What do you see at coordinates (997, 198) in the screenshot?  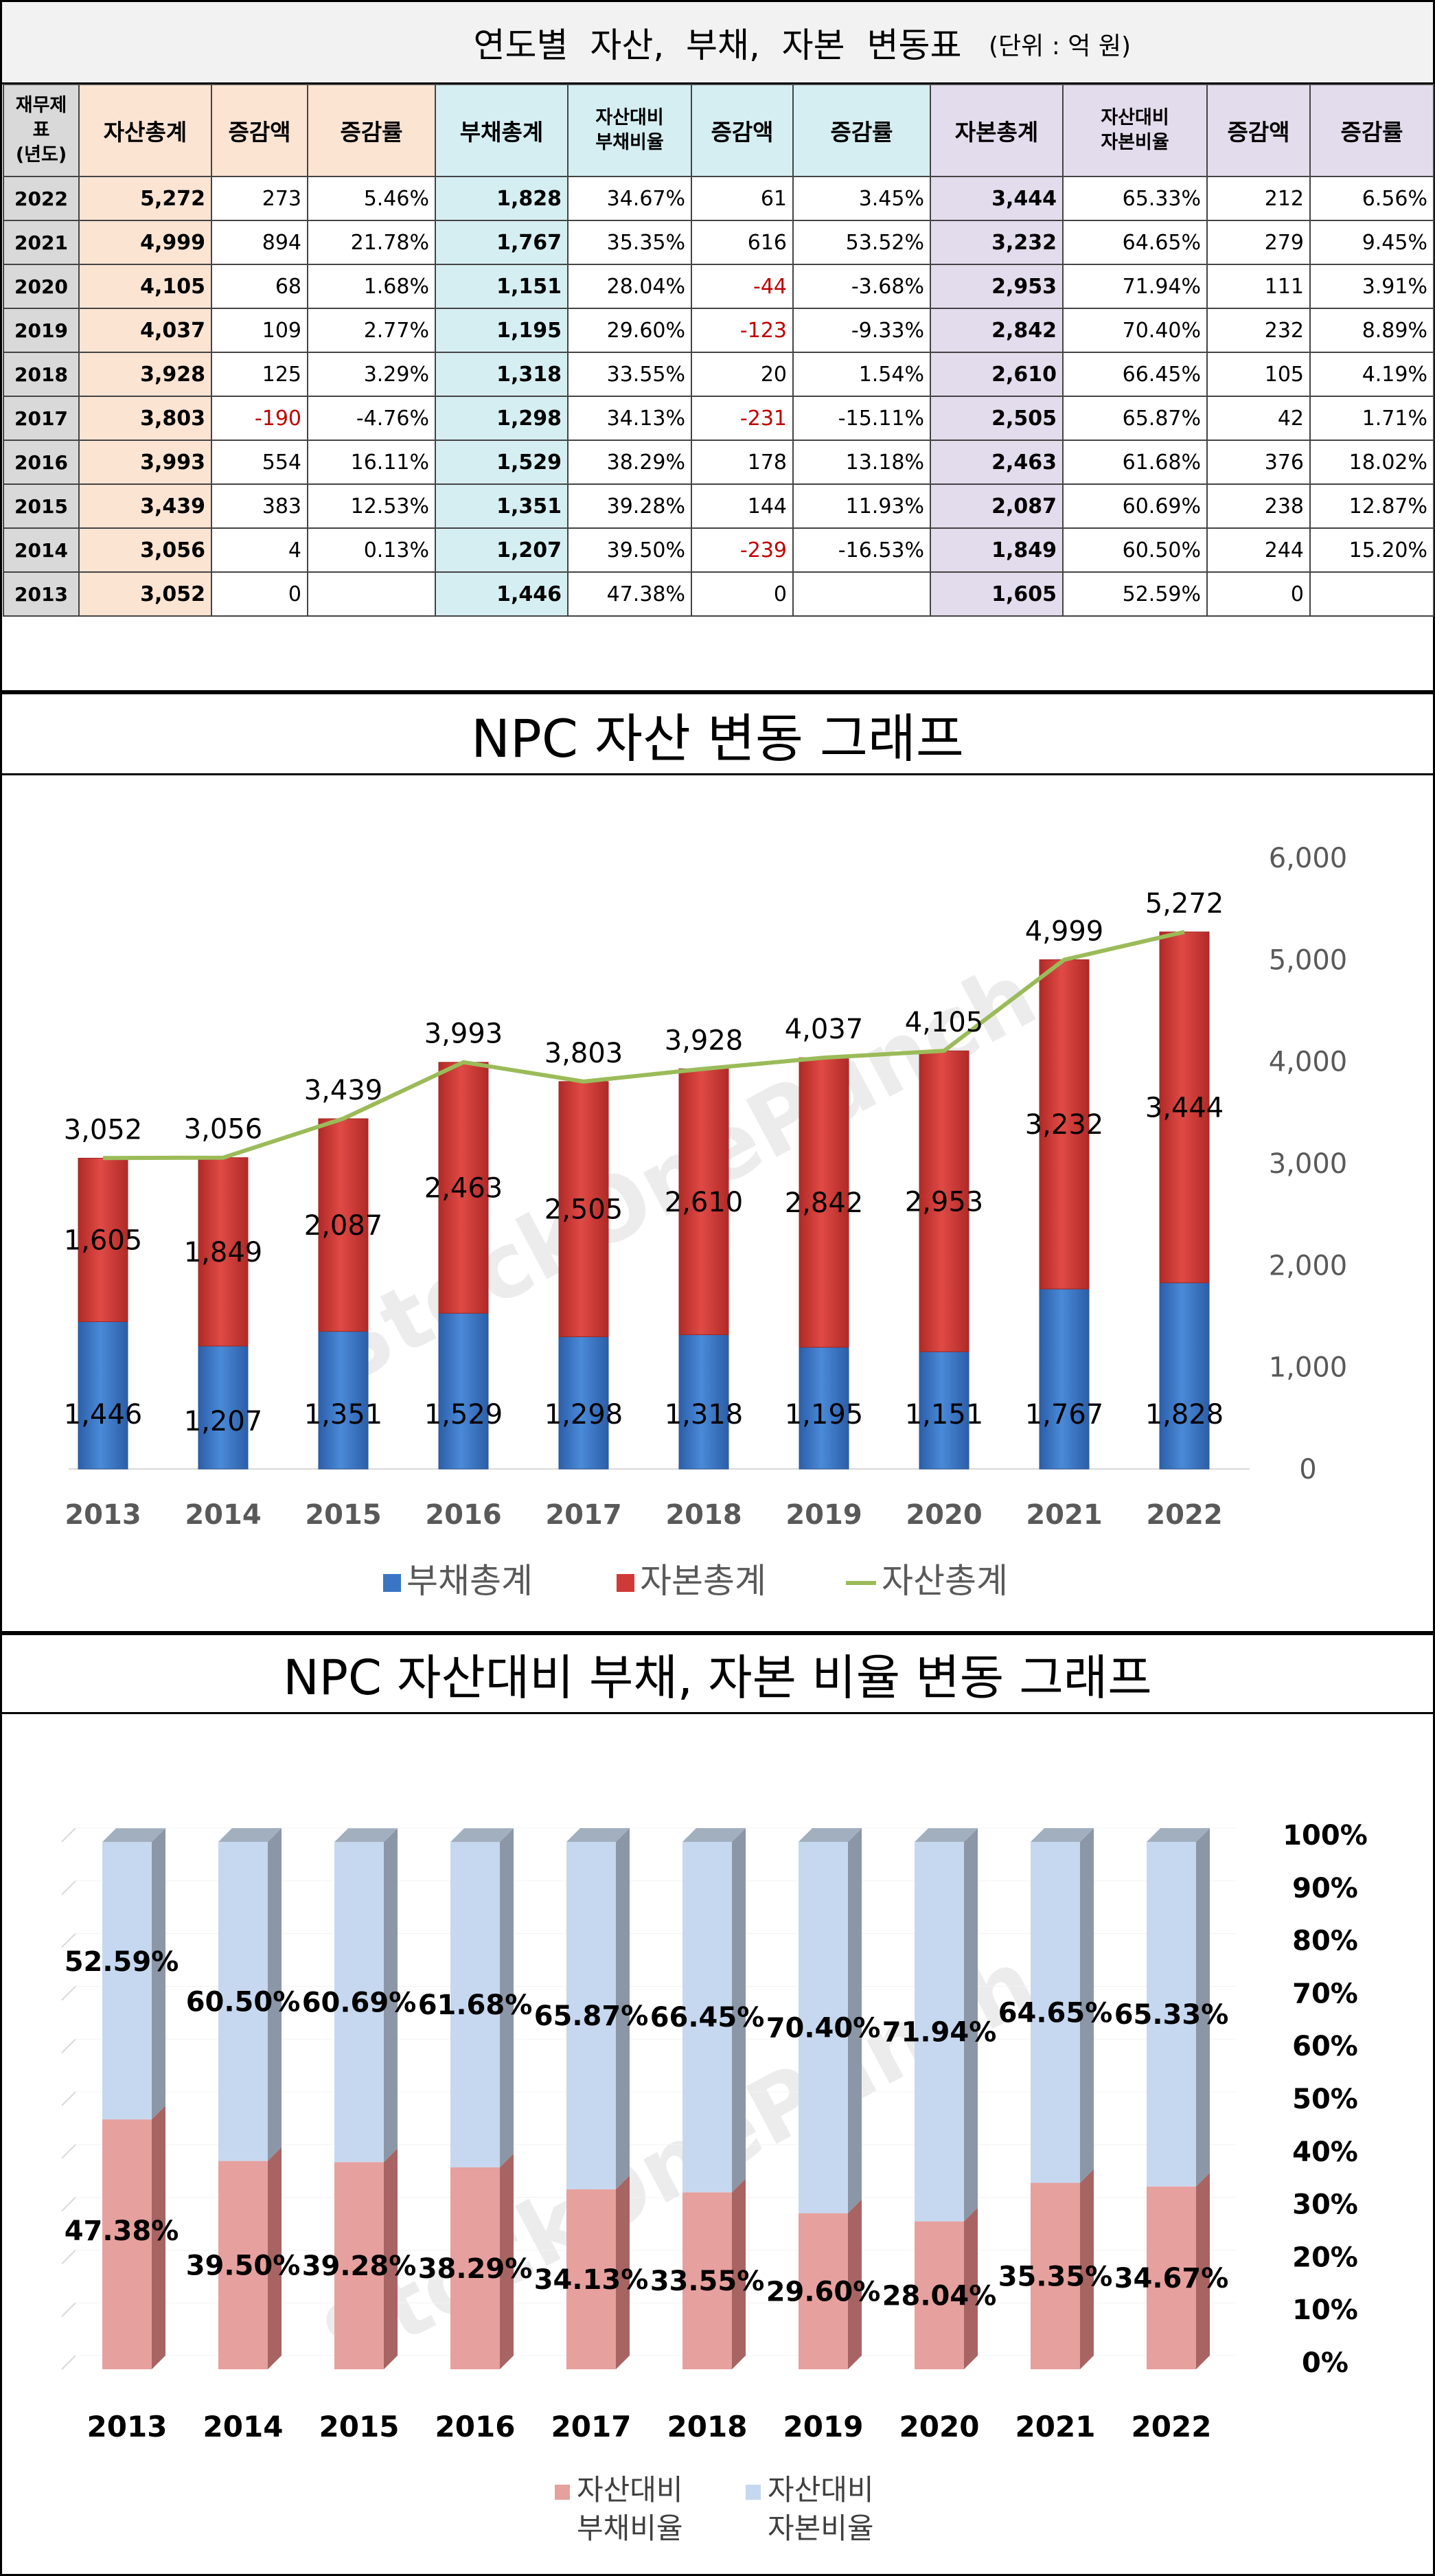 I see `capital-total-cell: 3,444` at bounding box center [997, 198].